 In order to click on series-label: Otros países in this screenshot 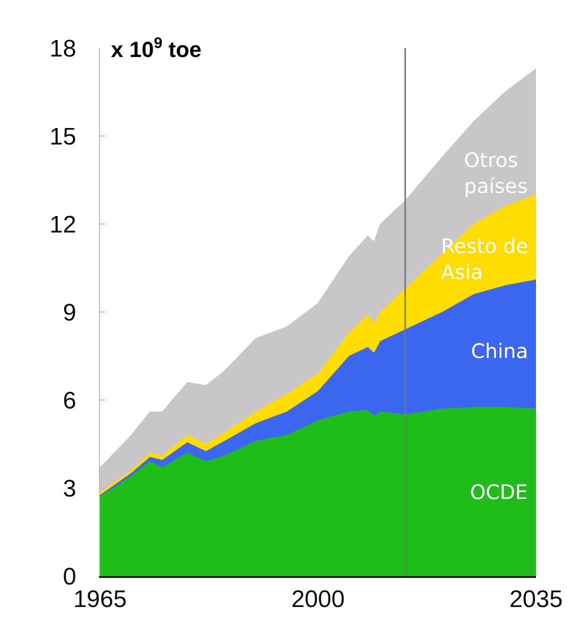, I will do `click(496, 173)`.